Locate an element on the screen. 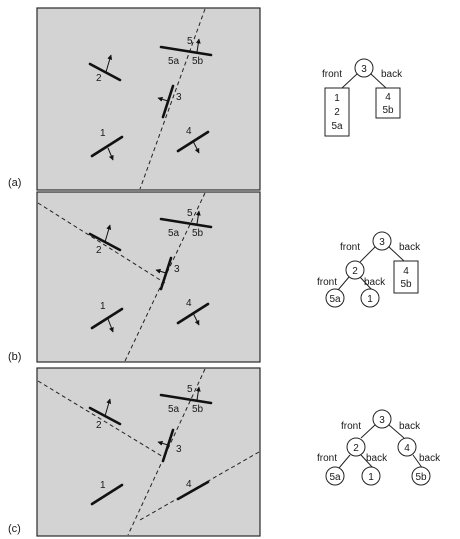  tree-c-leaf-5a-label: 5a is located at coordinates (335, 477).